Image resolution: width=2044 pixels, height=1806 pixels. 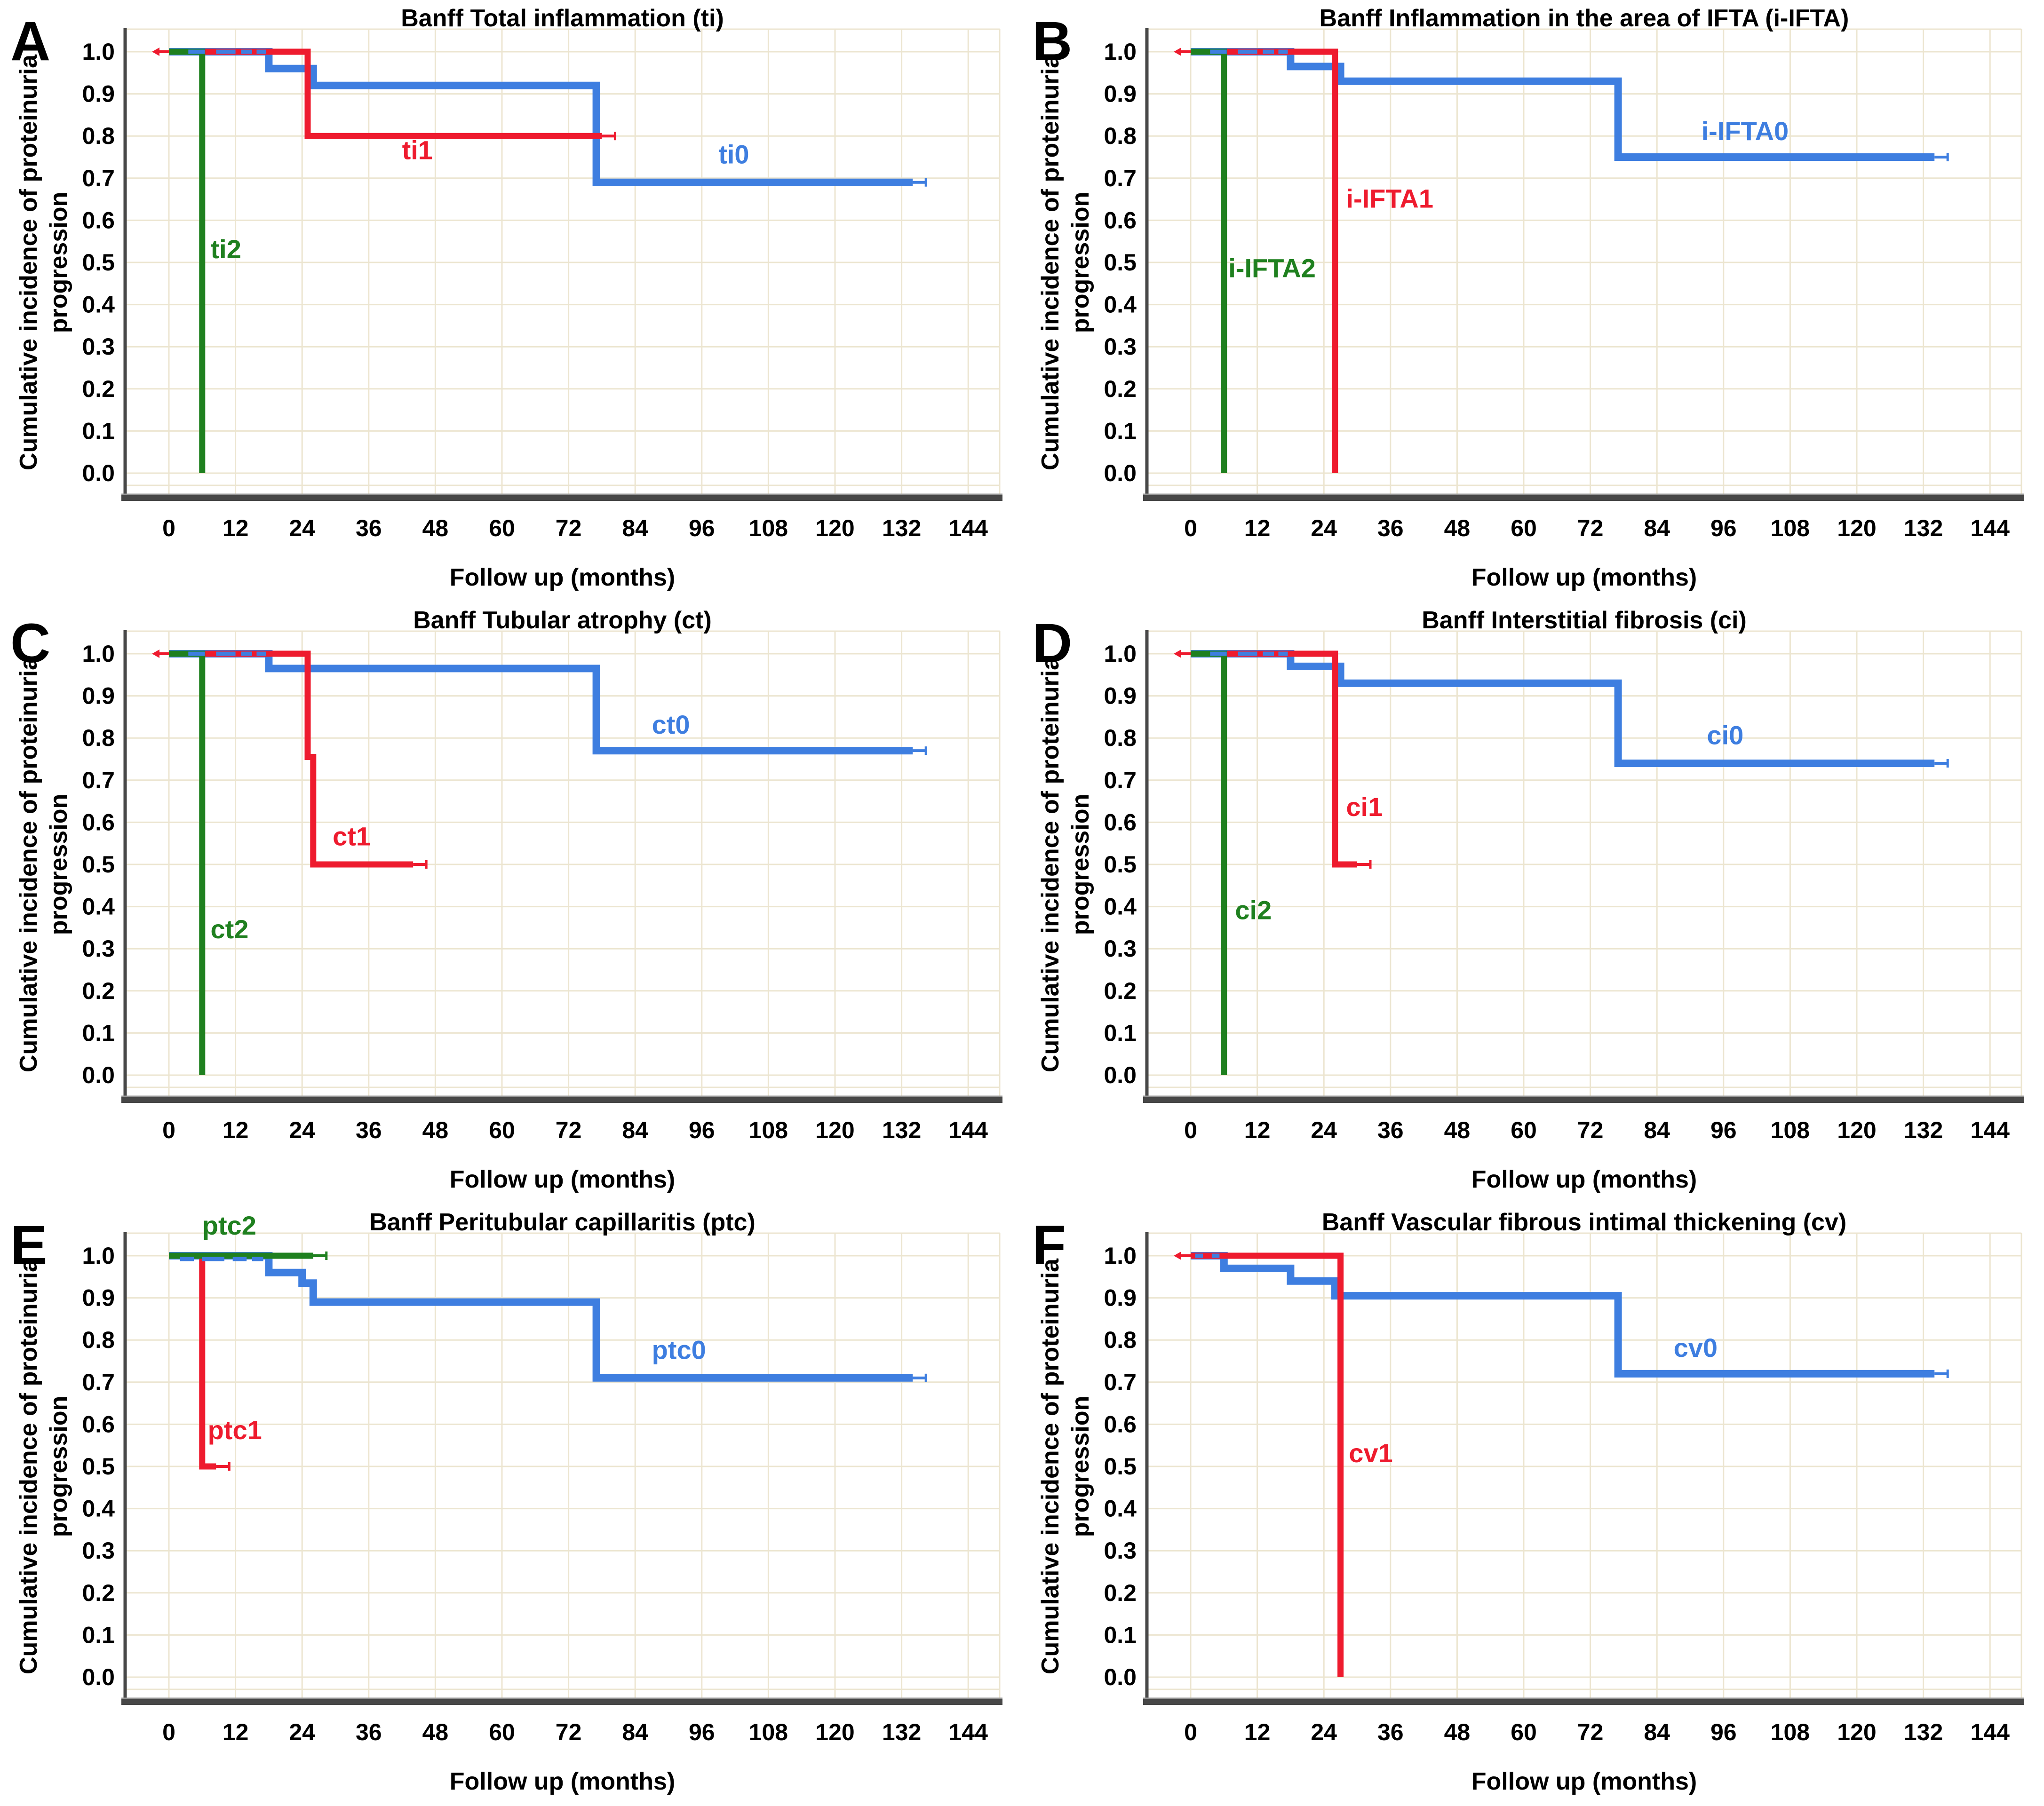 I want to click on panel-letter: F, so click(x=1049, y=1245).